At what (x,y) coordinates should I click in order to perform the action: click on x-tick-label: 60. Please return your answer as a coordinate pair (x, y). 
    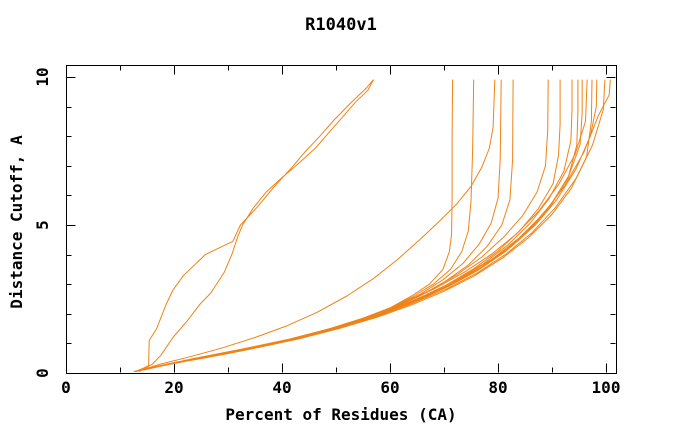
    Looking at the image, I should click on (389, 387).